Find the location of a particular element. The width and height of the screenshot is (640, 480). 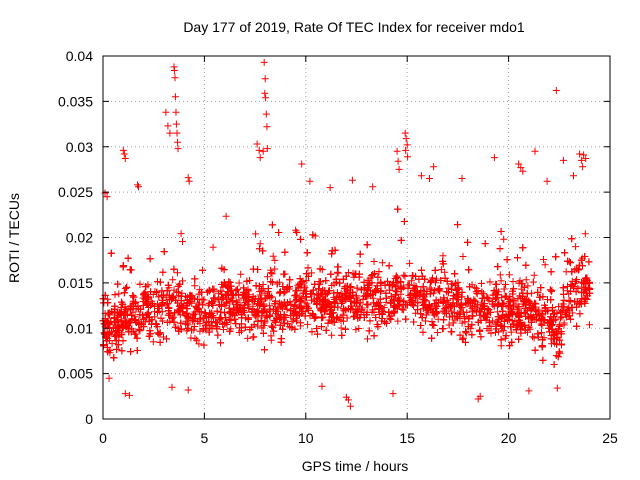

y-tick-label: 0.01 is located at coordinates (79, 328).